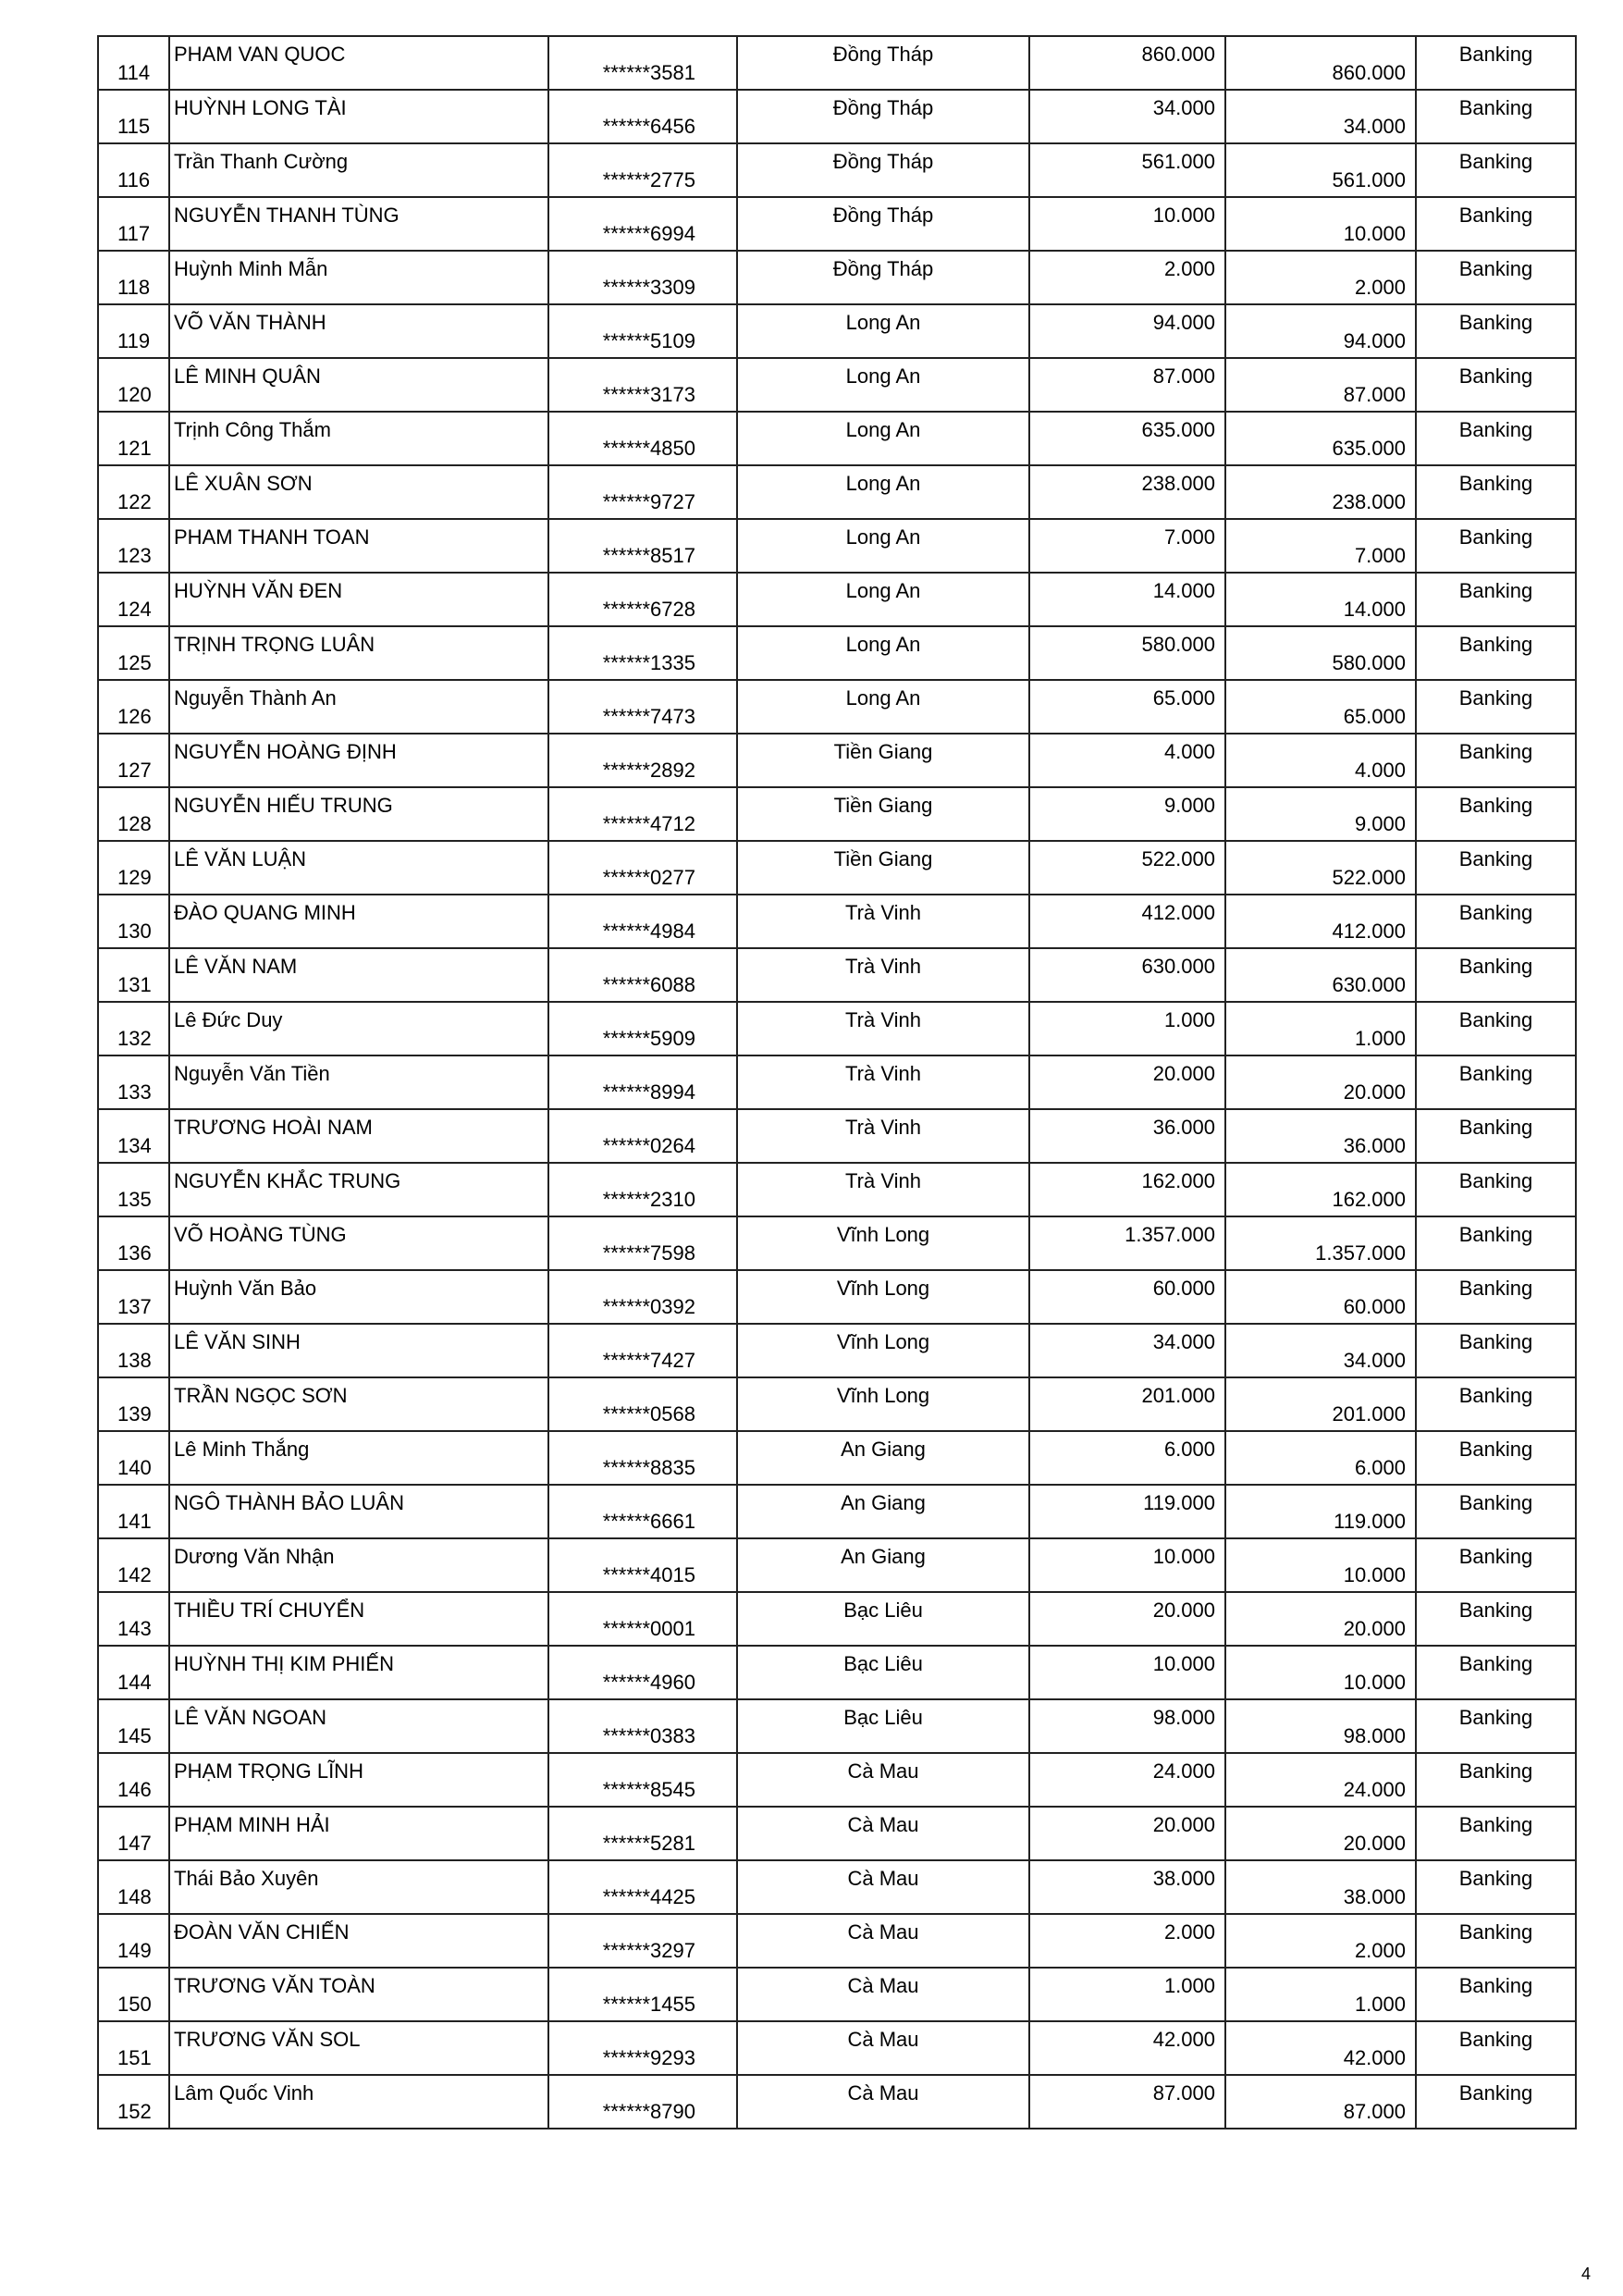 The image size is (1623, 2296). Describe the element at coordinates (133, 224) in the screenshot. I see `row-number-cell: 117` at that location.